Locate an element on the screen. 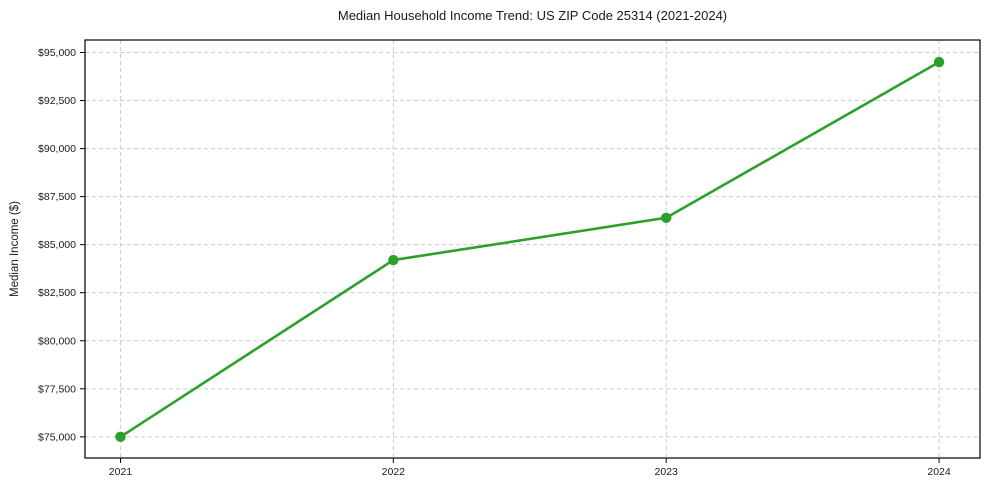  y-tick-label: $95,000 is located at coordinates (57, 53).